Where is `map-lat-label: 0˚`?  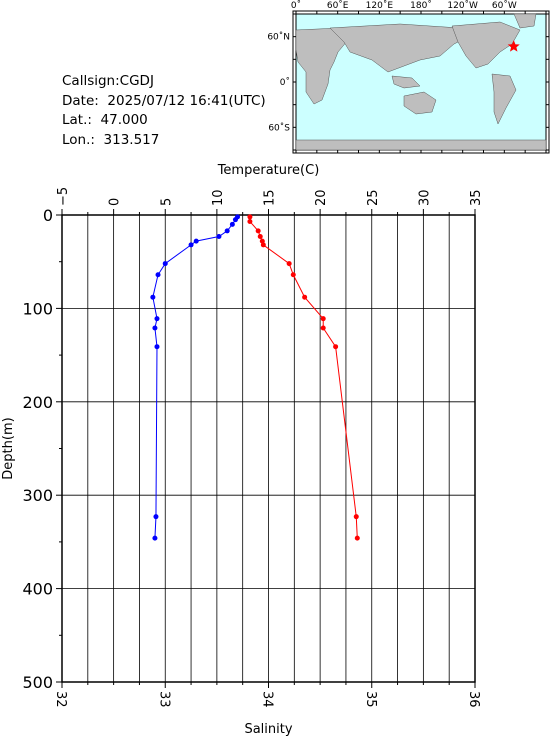 map-lat-label: 0˚ is located at coordinates (285, 82).